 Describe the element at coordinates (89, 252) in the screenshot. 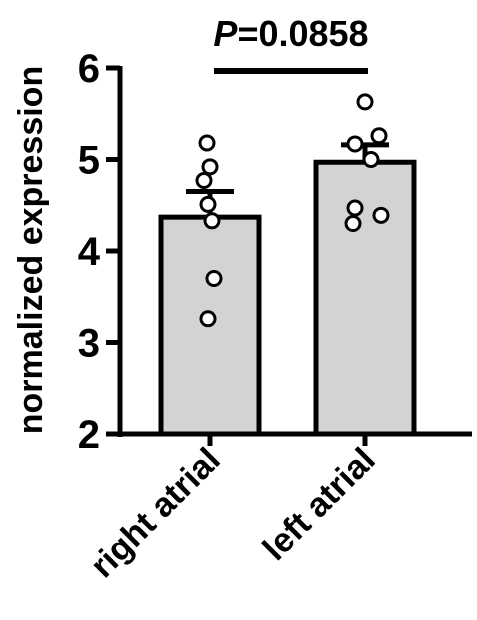

I see `y-tick-label: 4` at that location.